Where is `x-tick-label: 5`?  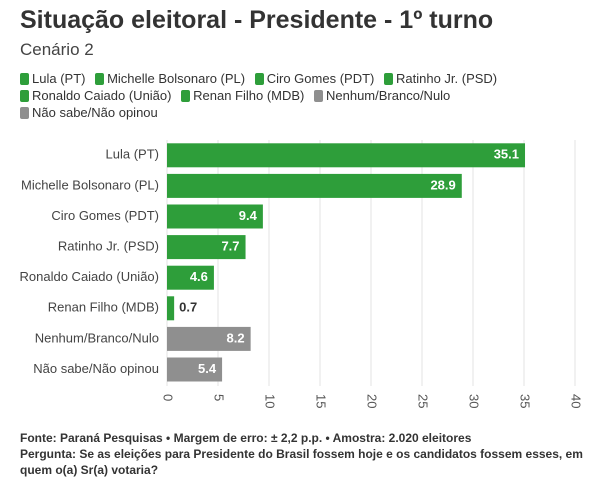
x-tick-label: 5 is located at coordinates (219, 397).